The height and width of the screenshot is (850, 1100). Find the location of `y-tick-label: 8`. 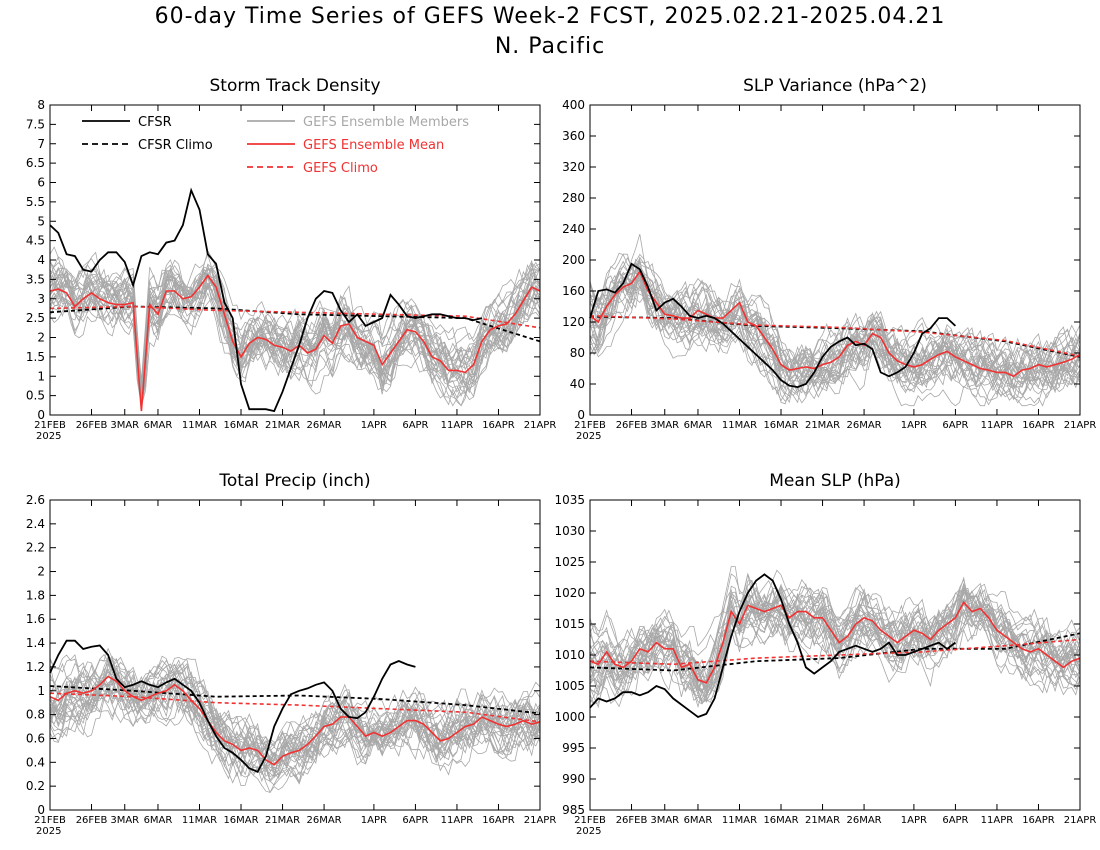

y-tick-label: 8 is located at coordinates (41, 105).